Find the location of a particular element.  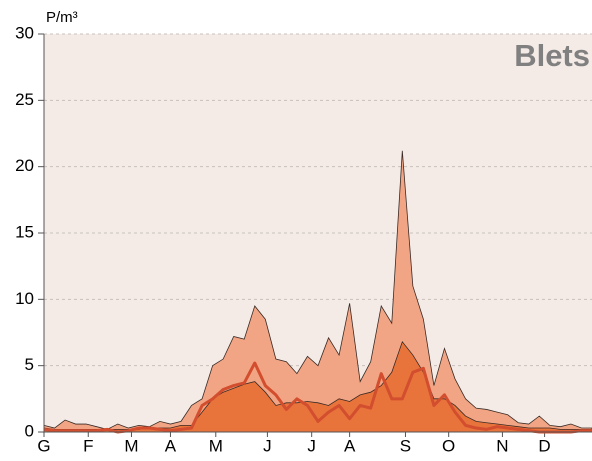

x-tick-label: F is located at coordinates (88, 445).